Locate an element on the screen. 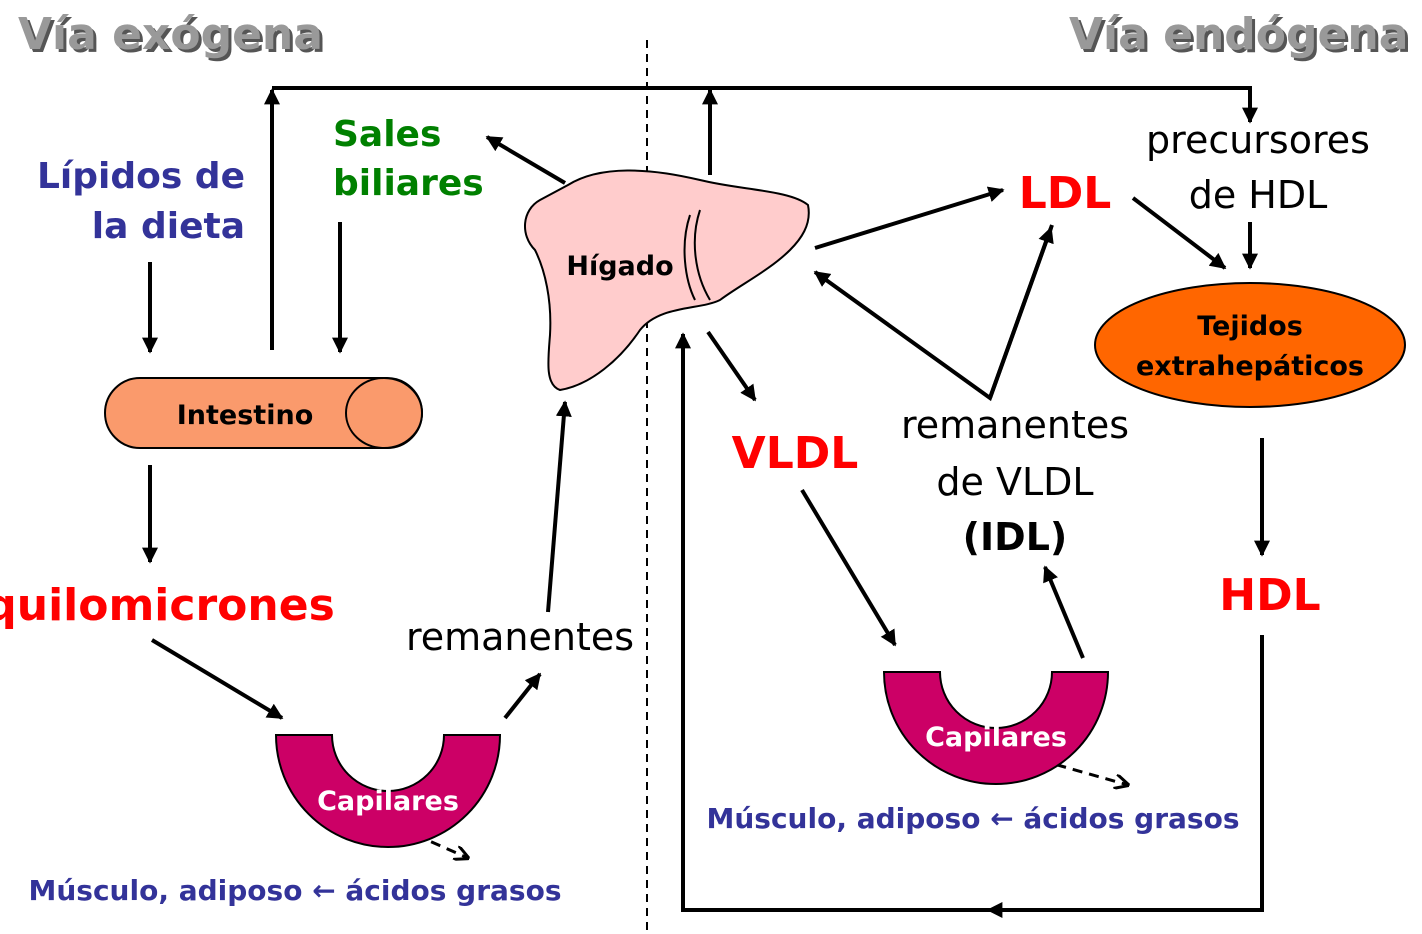  label: de VLDL is located at coordinates (1014, 482).